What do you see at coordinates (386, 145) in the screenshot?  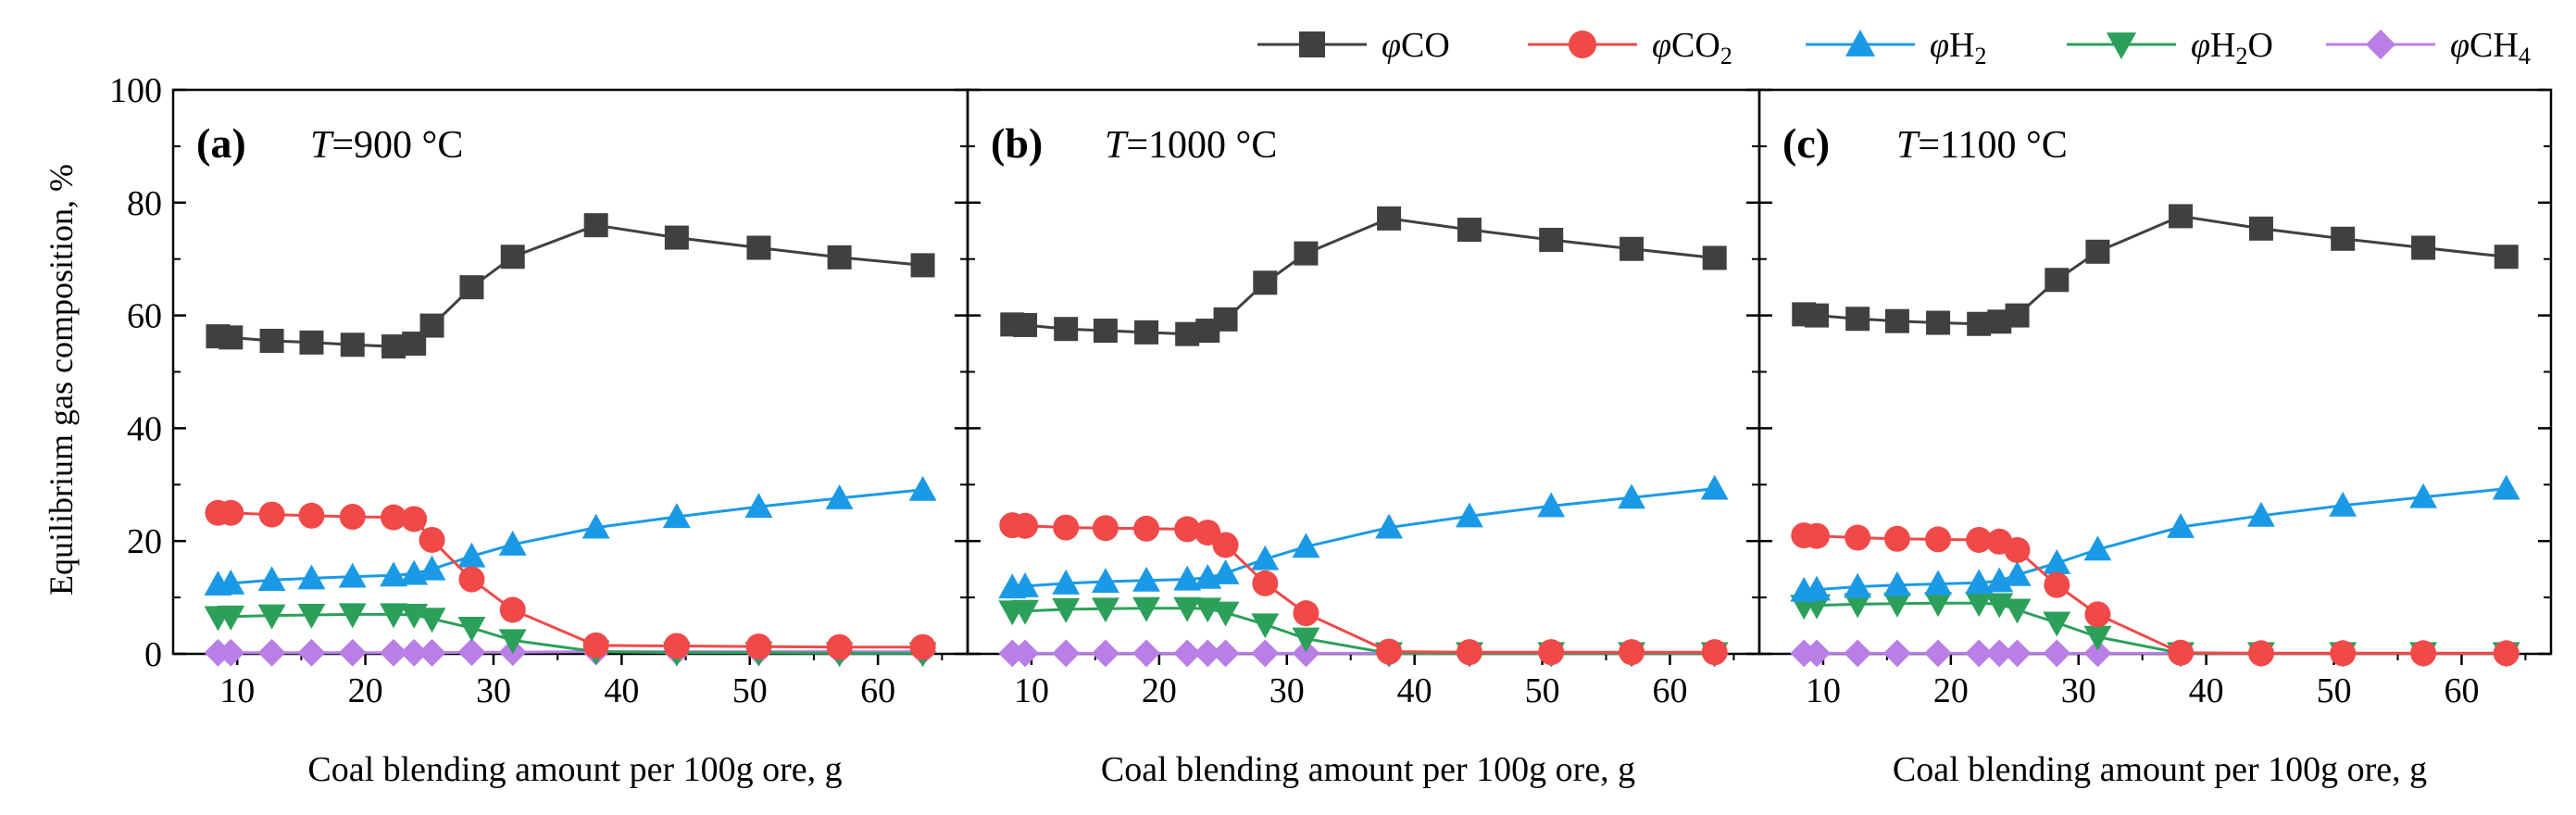 I see `panel-temperature: T=900 °C` at bounding box center [386, 145].